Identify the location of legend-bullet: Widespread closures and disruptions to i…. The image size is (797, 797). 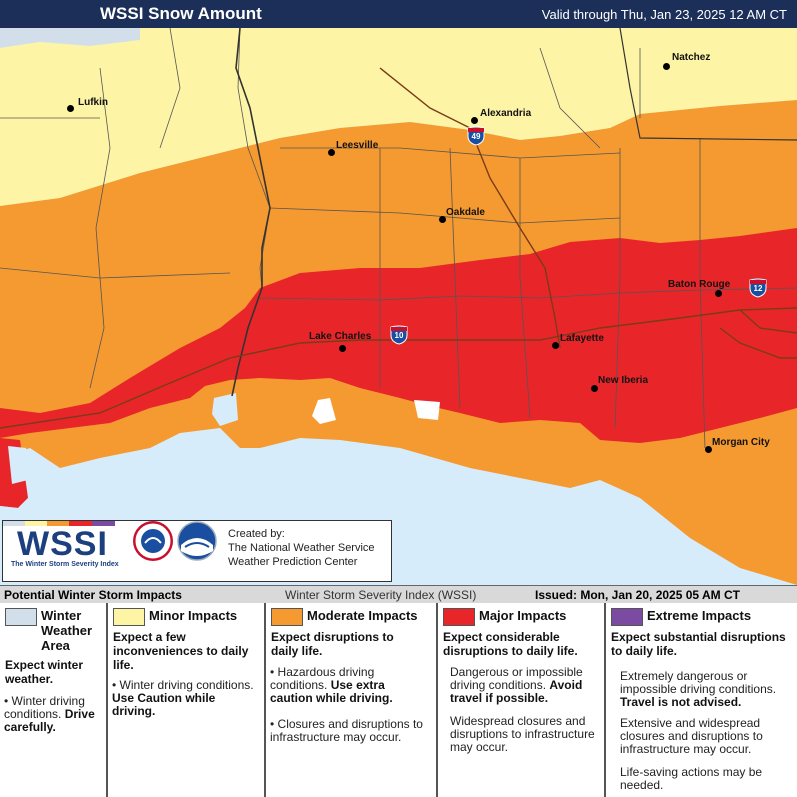
(522, 734).